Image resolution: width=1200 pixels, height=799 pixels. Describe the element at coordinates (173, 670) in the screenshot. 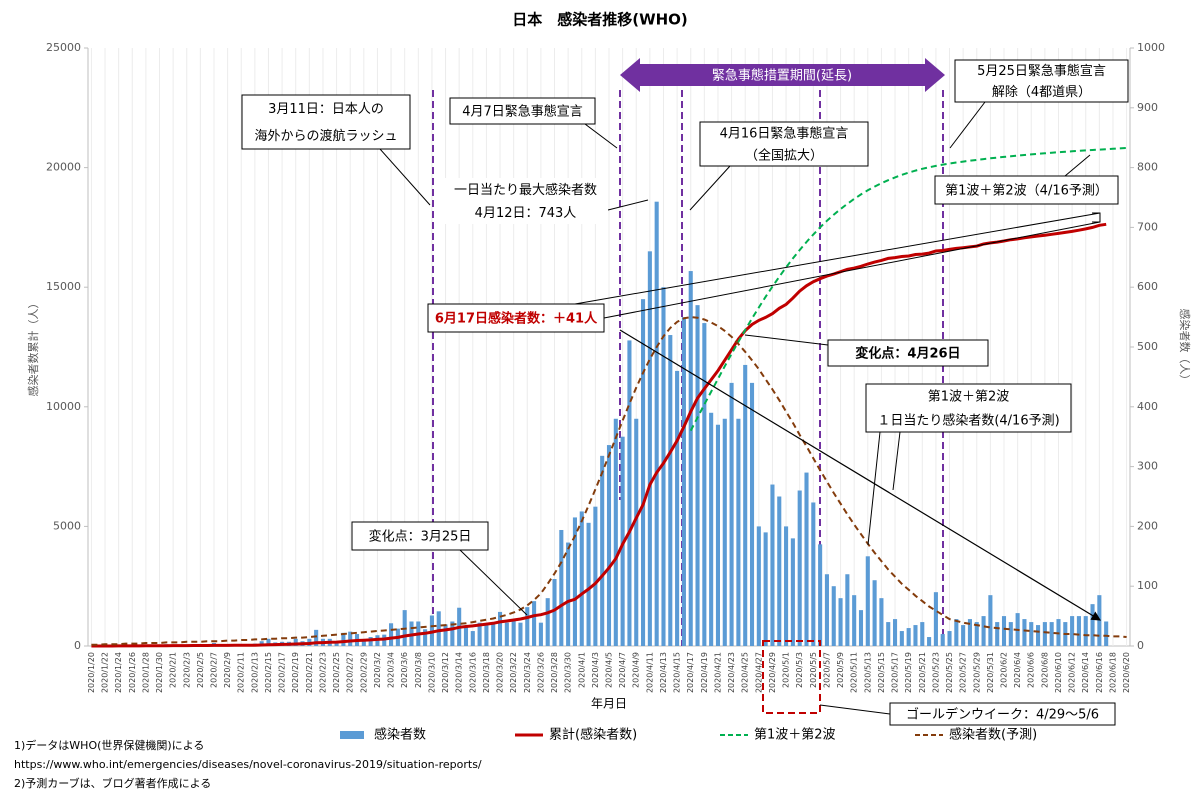

I see `x-tick-label: 2020/2/1` at that location.